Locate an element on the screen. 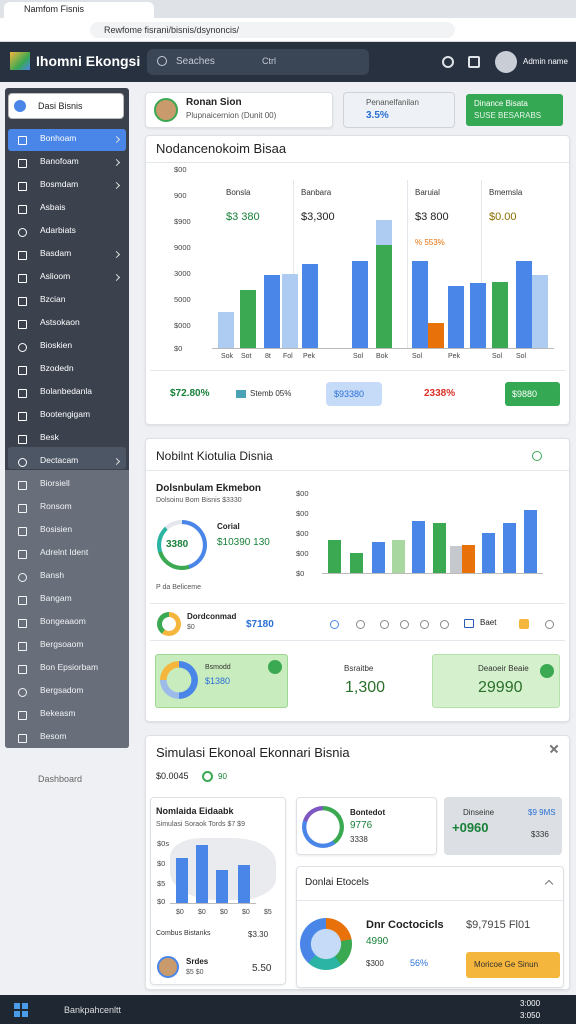  total-label: Corial is located at coordinates (228, 526).